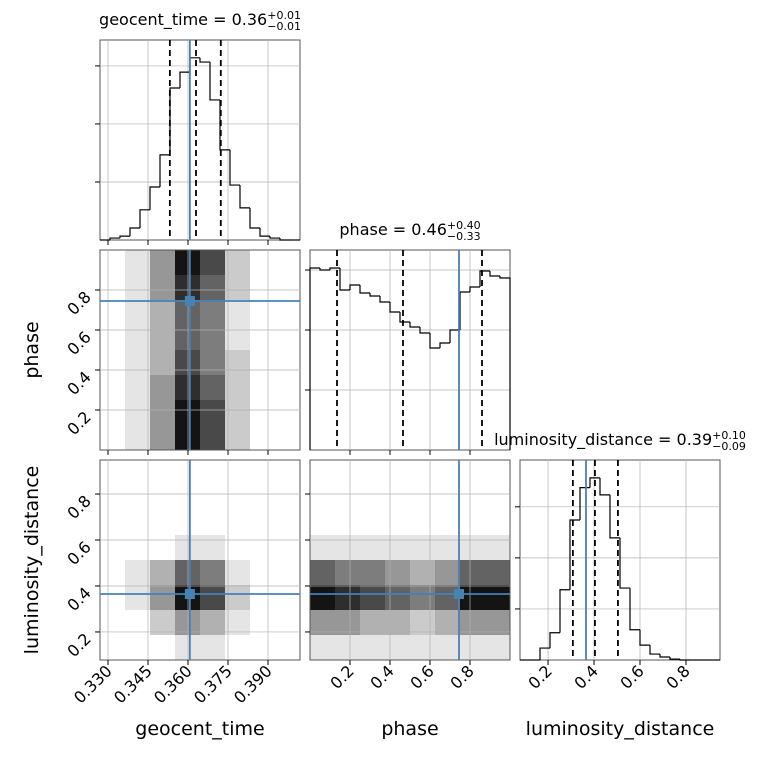  Describe the element at coordinates (464, 236) in the screenshot. I see `title-lower: −0.33` at that location.